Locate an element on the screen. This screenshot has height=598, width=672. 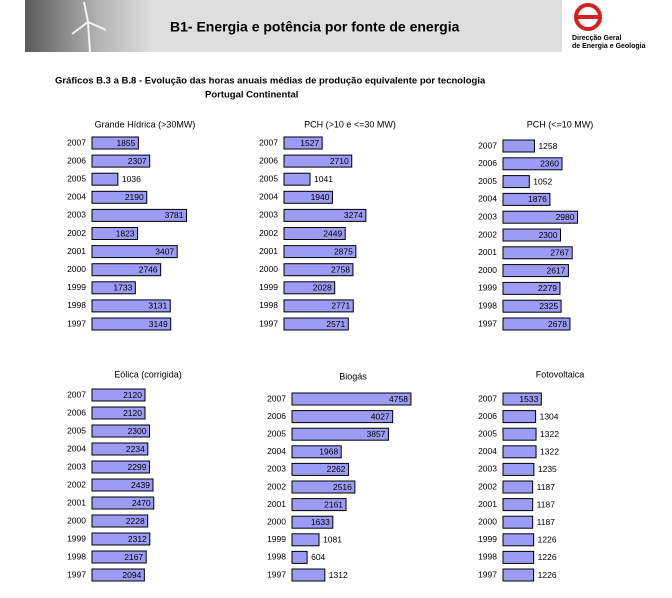
section-subtitle: Portugal Continental is located at coordinates (251, 95).